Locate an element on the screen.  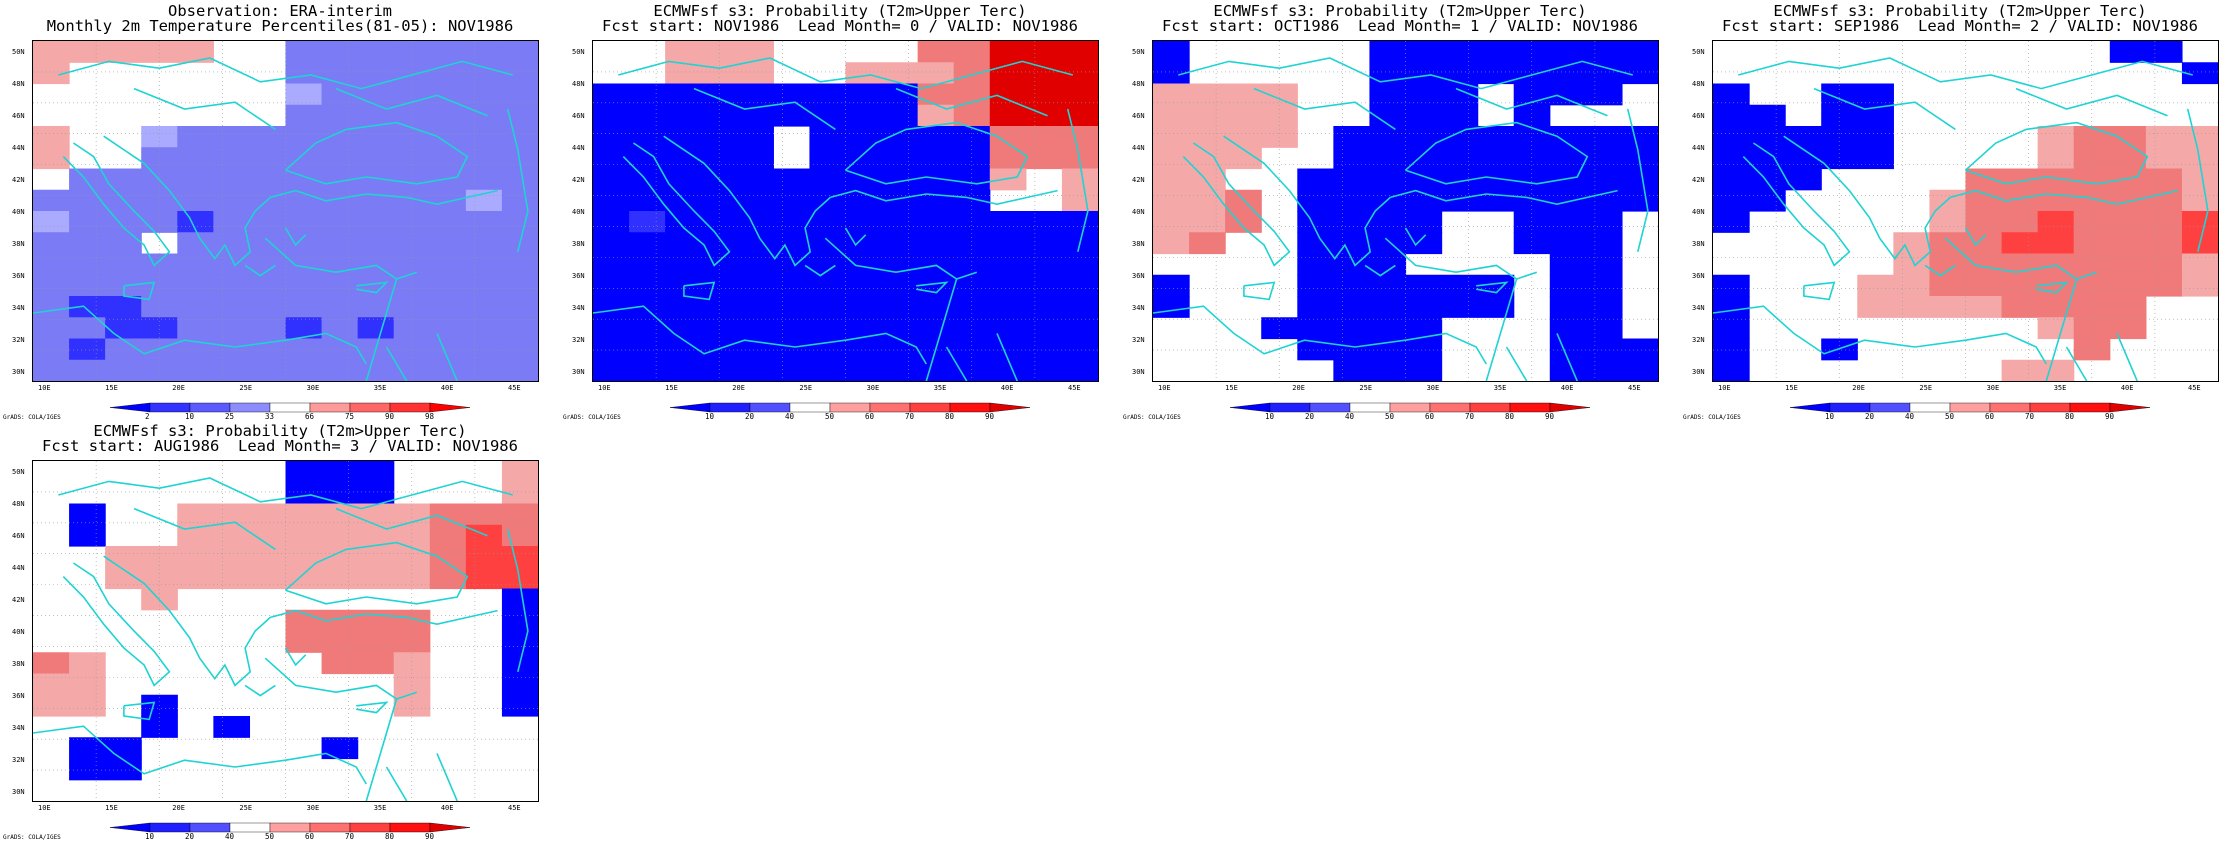
lat-tick-label: 48N is located at coordinates (18, 84).